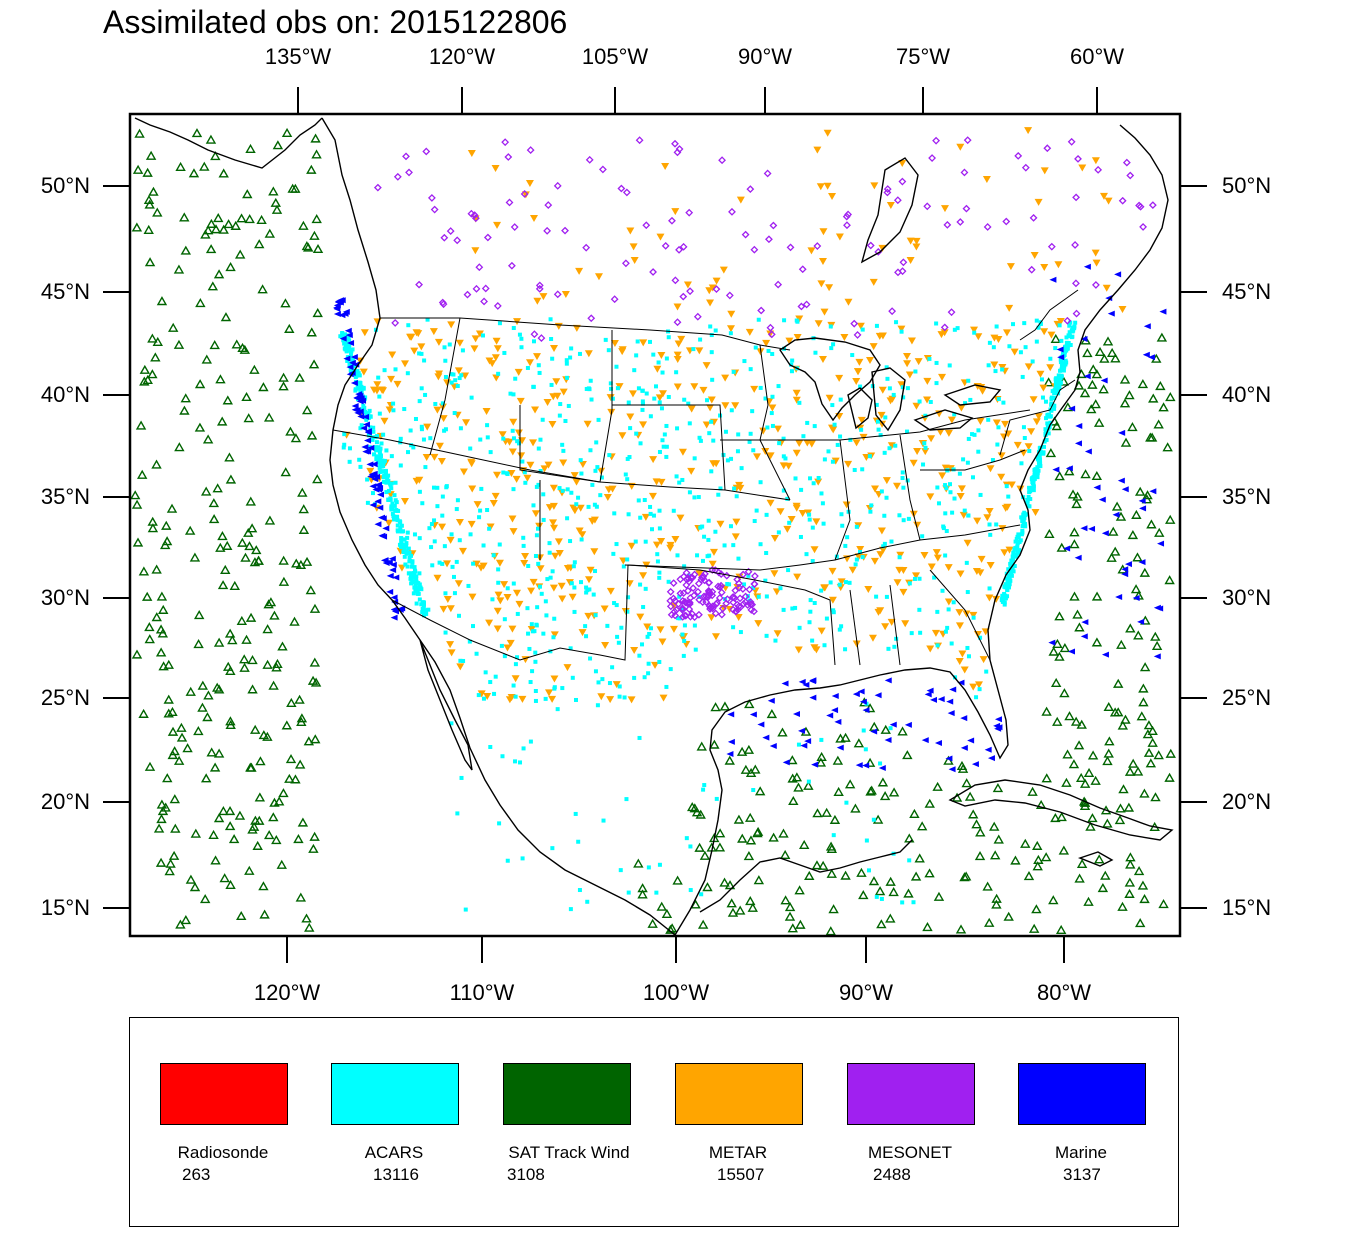 This screenshot has width=1350, height=1250. What do you see at coordinates (65, 907) in the screenshot?
I see `lat-label-left: 15°N` at bounding box center [65, 907].